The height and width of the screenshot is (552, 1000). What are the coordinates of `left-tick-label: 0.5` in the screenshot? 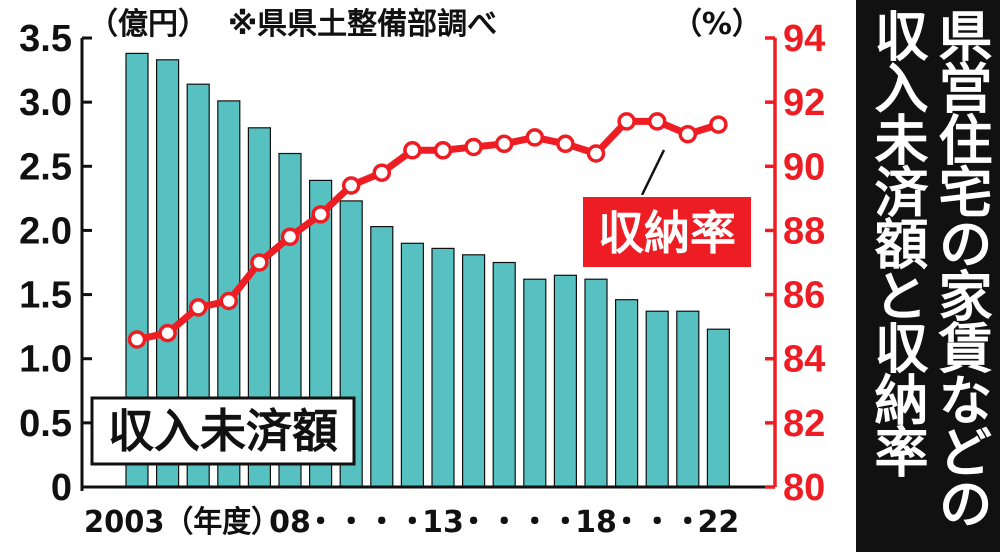 It's located at (45, 424).